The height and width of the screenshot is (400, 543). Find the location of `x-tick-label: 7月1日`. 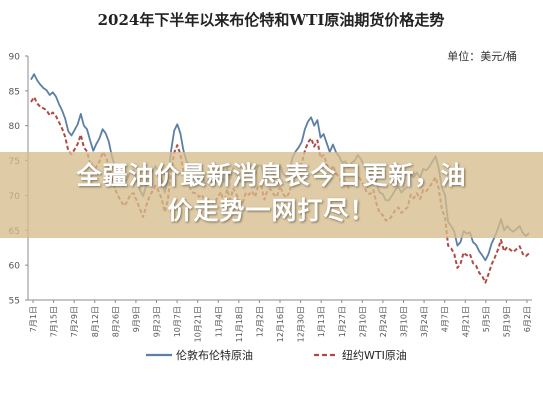

x-tick-label: 7月1日 is located at coordinates (33, 319).